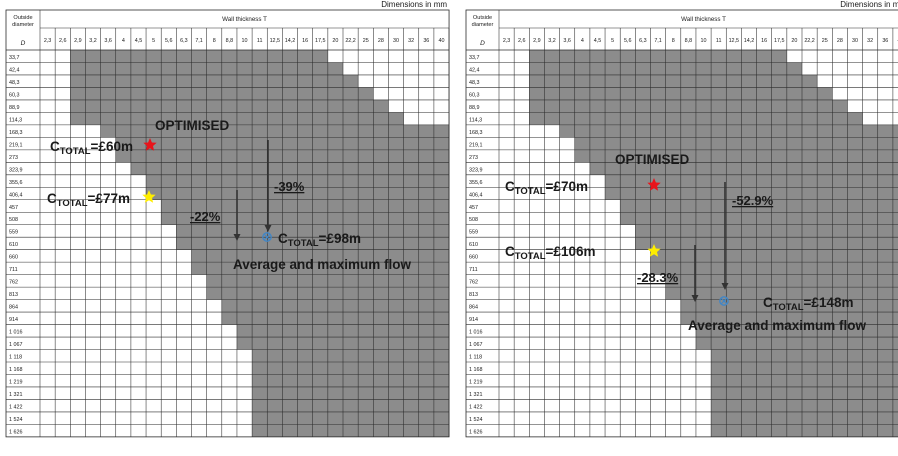 The image size is (898, 456). What do you see at coordinates (482, 43) in the screenshot?
I see `d-symbol: D` at bounding box center [482, 43].